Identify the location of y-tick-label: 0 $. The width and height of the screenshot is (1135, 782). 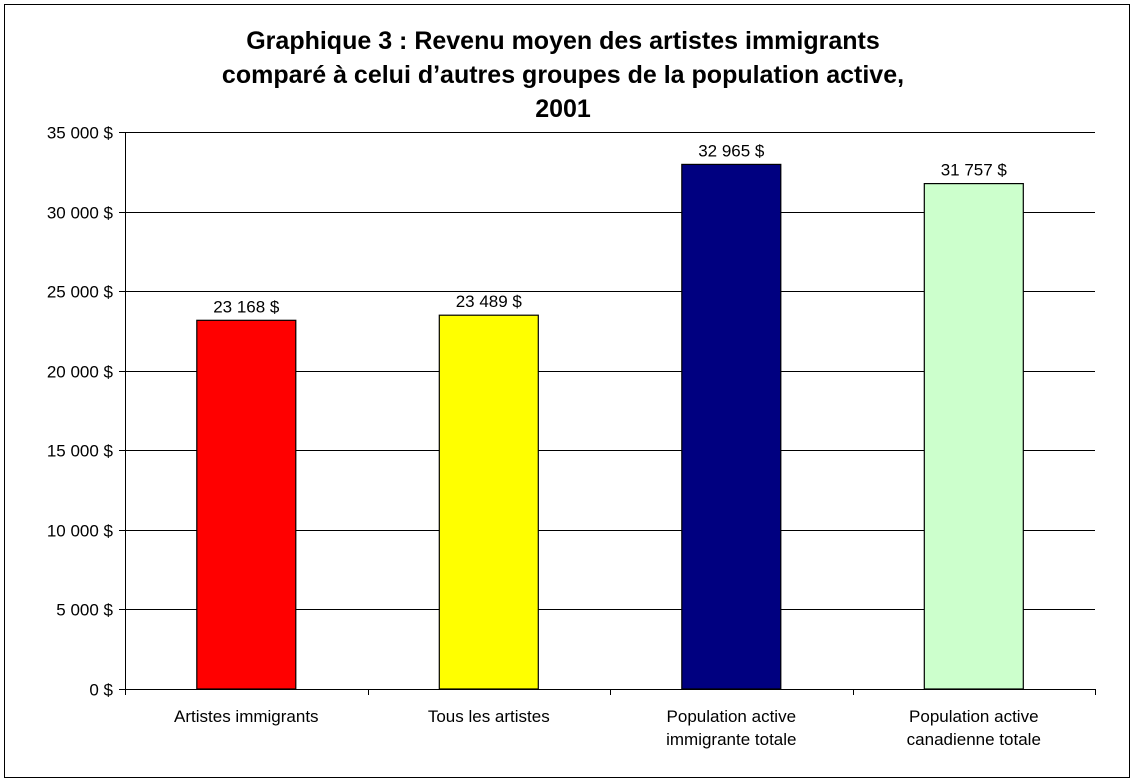
(101, 690).